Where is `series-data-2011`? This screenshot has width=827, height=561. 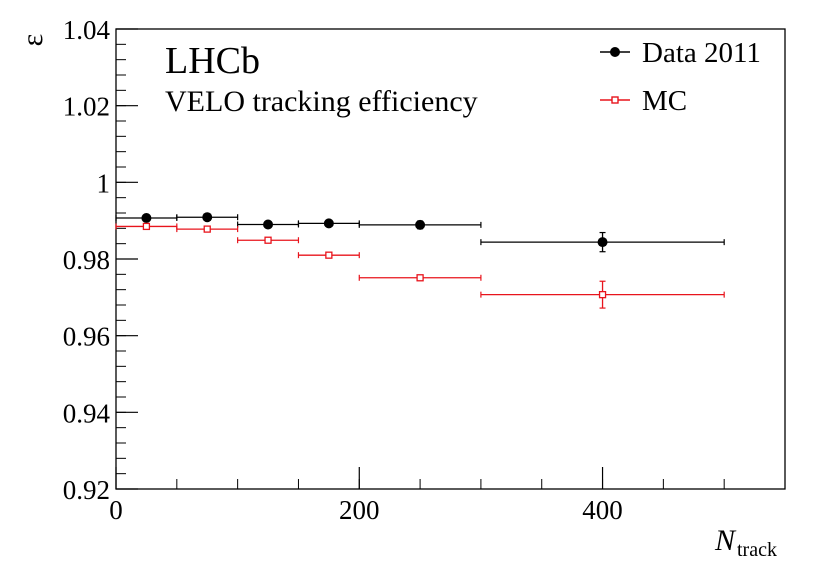
series-data-2011 is located at coordinates (420, 232).